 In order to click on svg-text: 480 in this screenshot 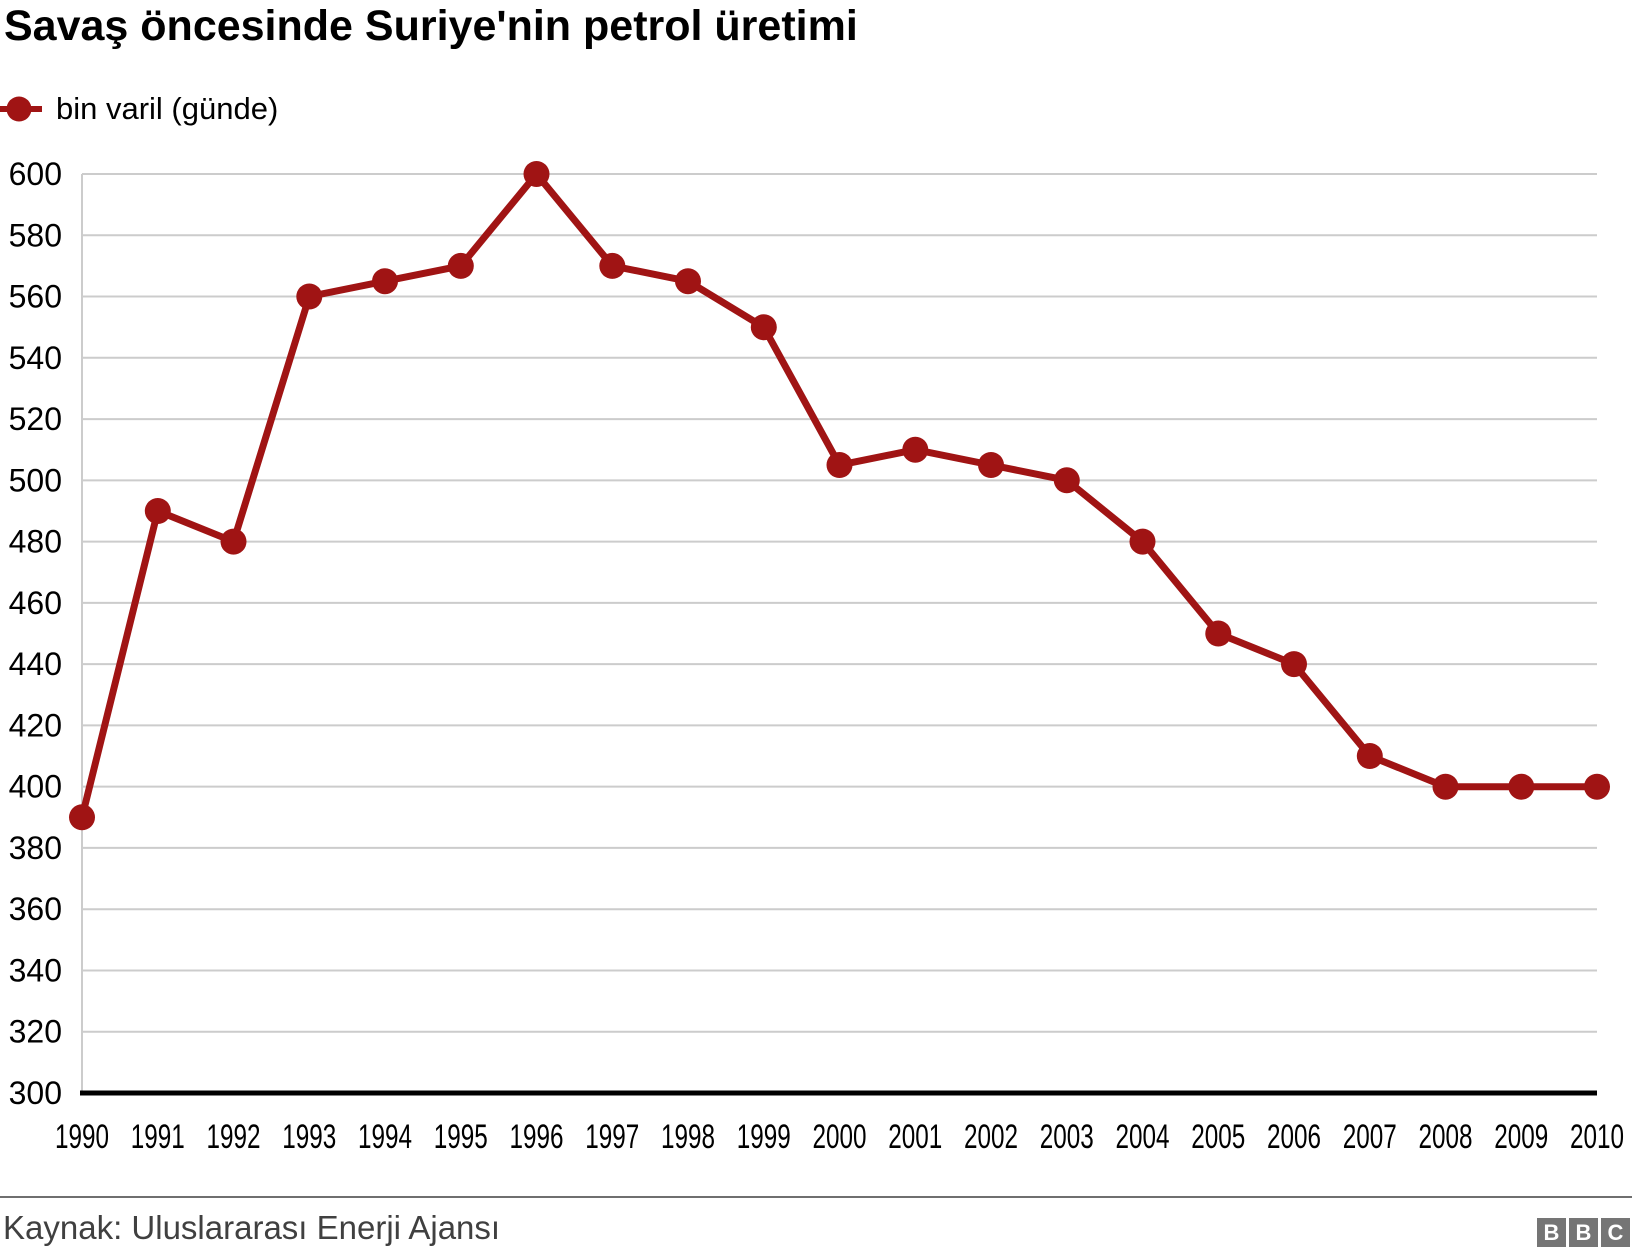, I will do `click(35, 542)`.